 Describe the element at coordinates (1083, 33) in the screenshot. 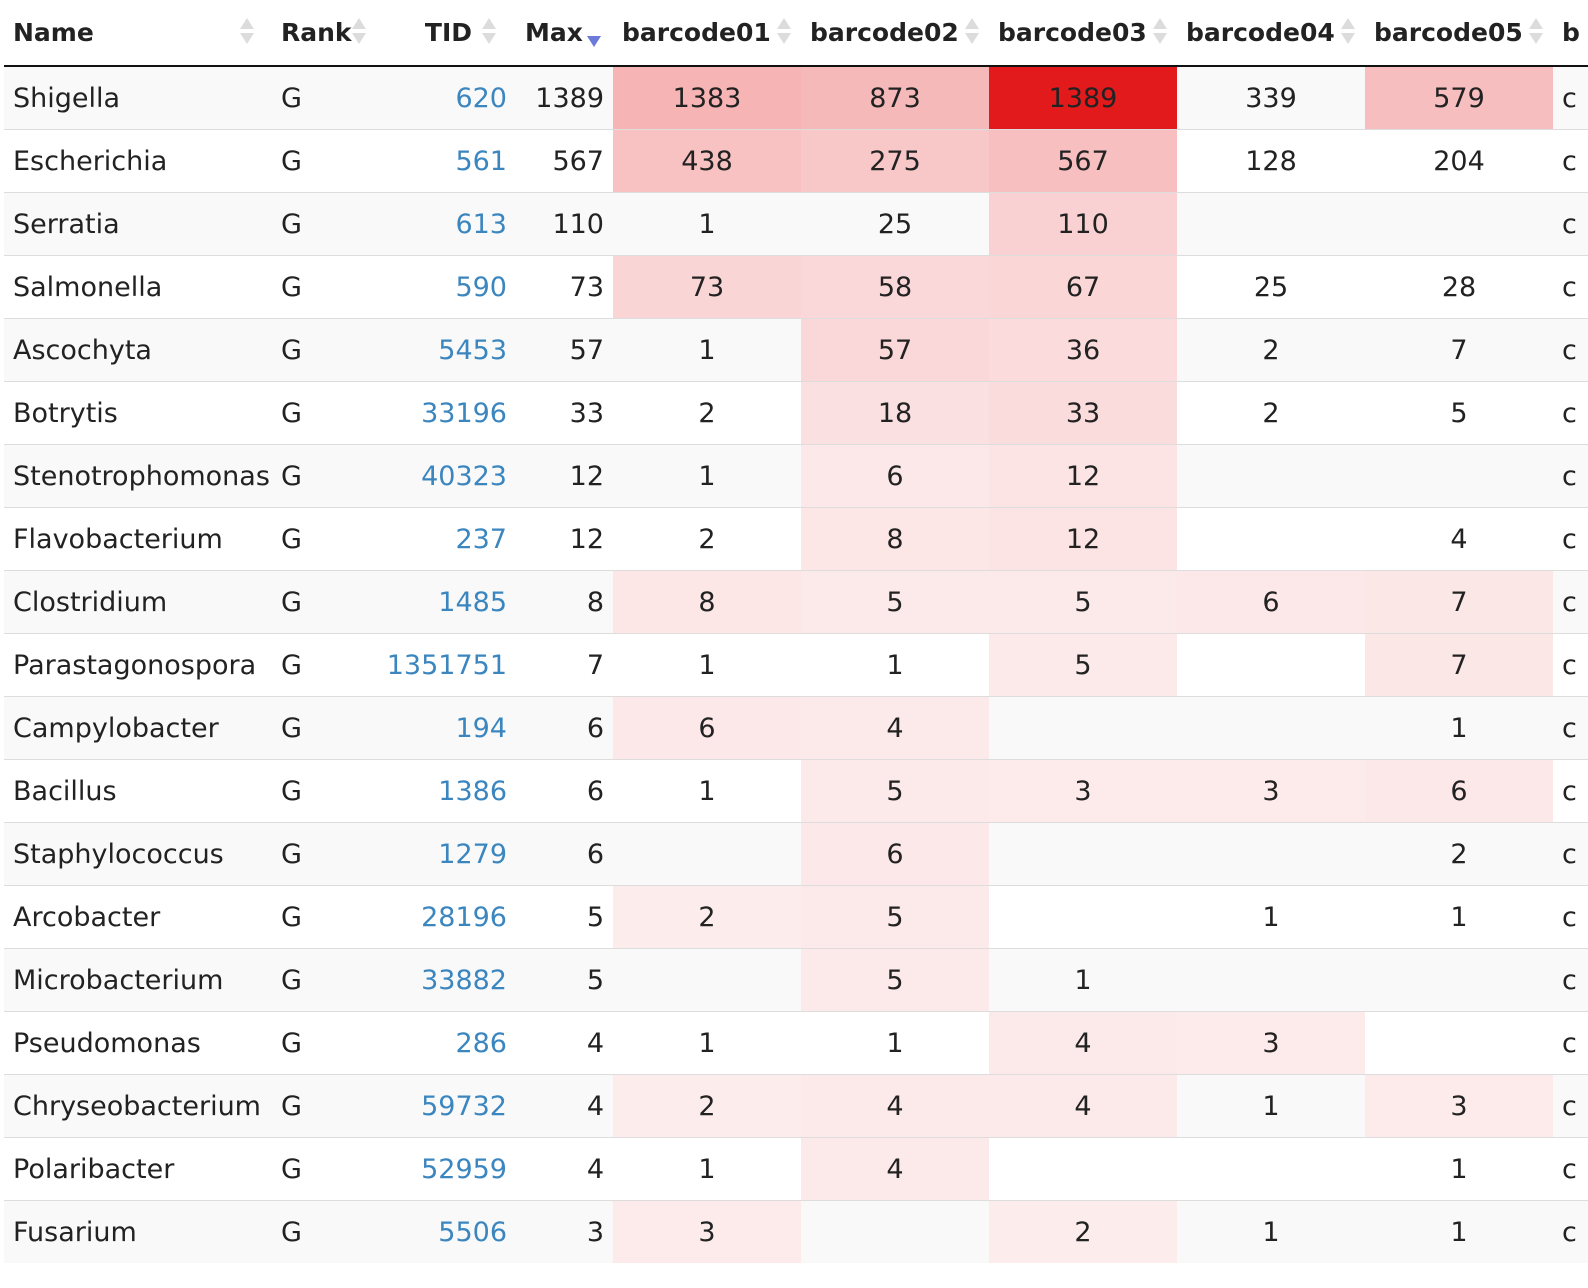

I see `header-barcode03: barcode03` at that location.